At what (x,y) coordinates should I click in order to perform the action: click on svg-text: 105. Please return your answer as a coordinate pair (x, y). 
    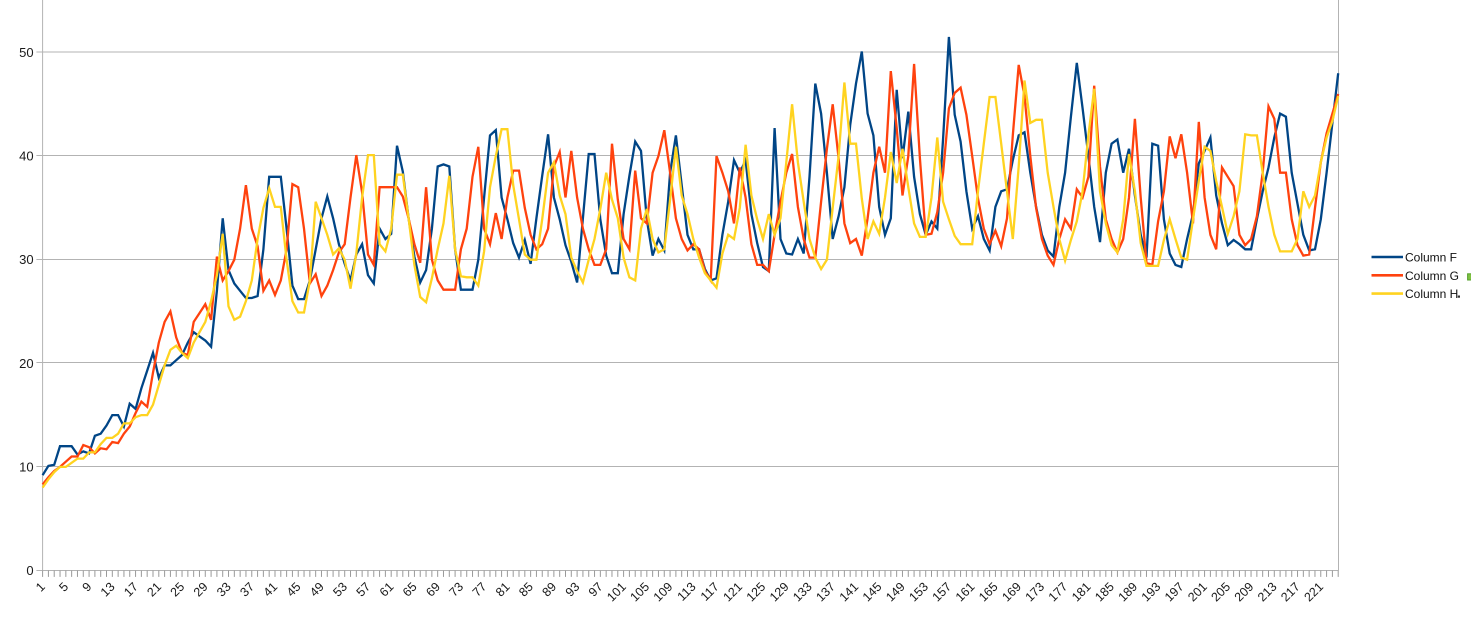
    Looking at the image, I should click on (639, 592).